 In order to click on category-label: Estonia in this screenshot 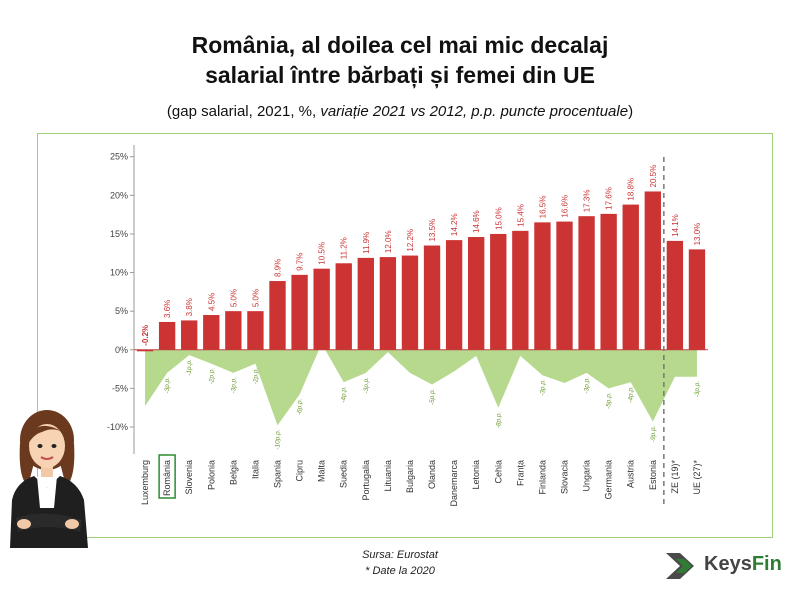, I will do `click(653, 475)`.